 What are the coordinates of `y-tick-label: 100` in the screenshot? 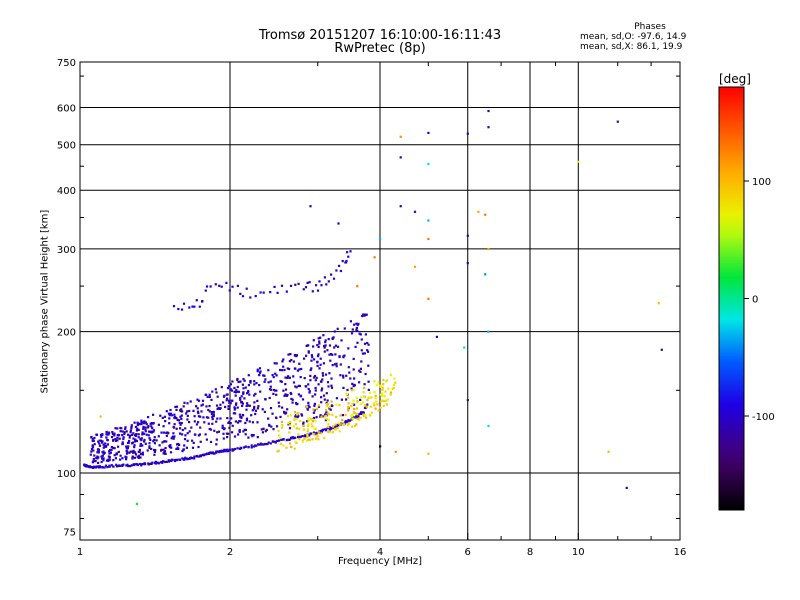 It's located at (66, 474).